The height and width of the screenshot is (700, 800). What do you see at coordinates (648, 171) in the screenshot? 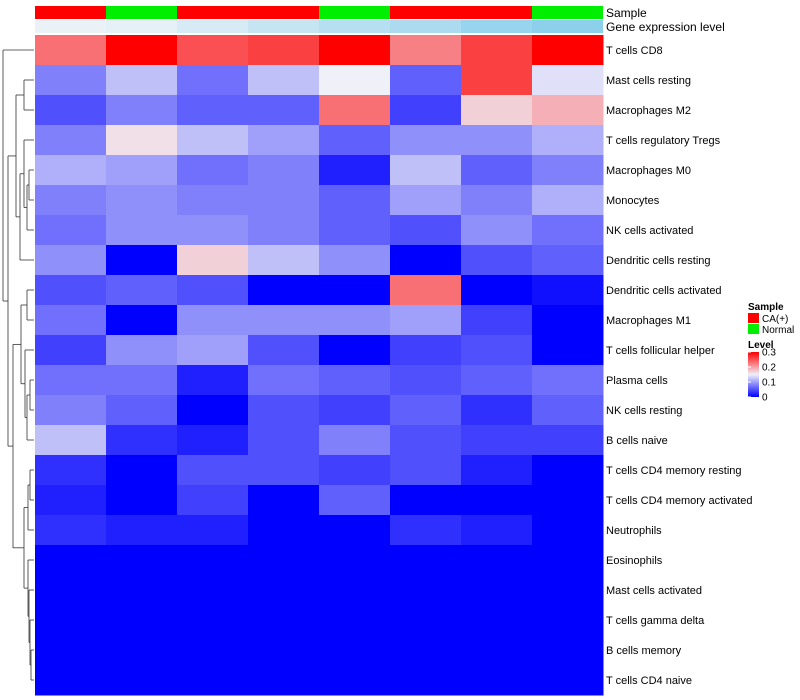
I see `row-label: Macrophages M0` at bounding box center [648, 171].